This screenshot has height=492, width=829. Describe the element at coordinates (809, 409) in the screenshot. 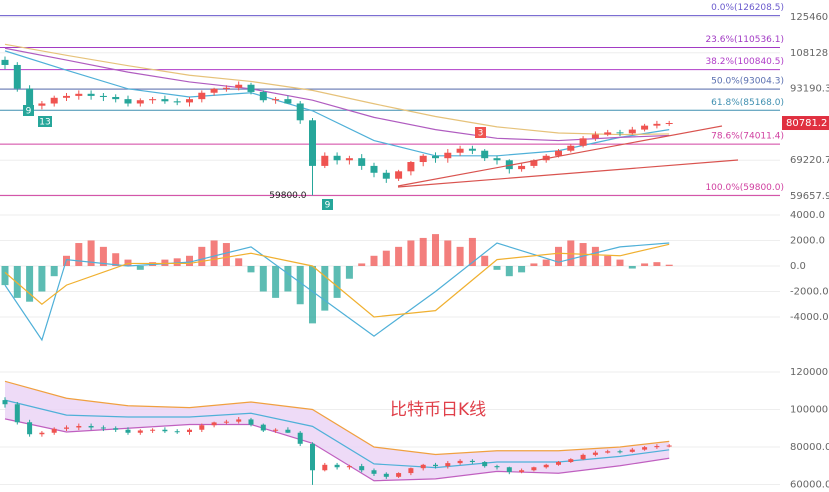

I see `y-tick-label: 100000.0` at that location.